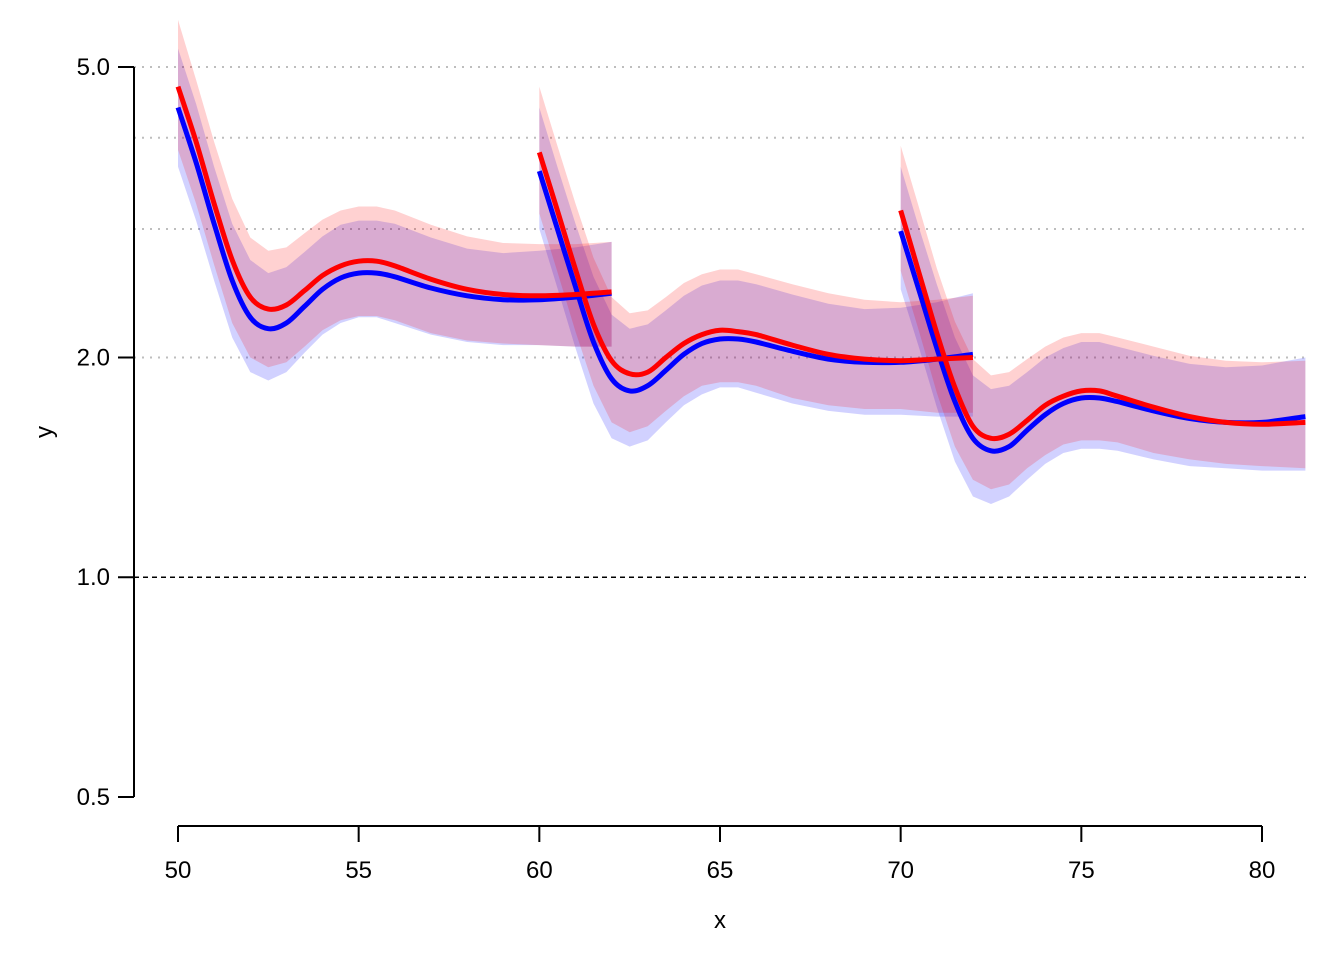 The width and height of the screenshot is (1344, 960). I want to click on x-tick-label-3: 65, so click(720, 870).